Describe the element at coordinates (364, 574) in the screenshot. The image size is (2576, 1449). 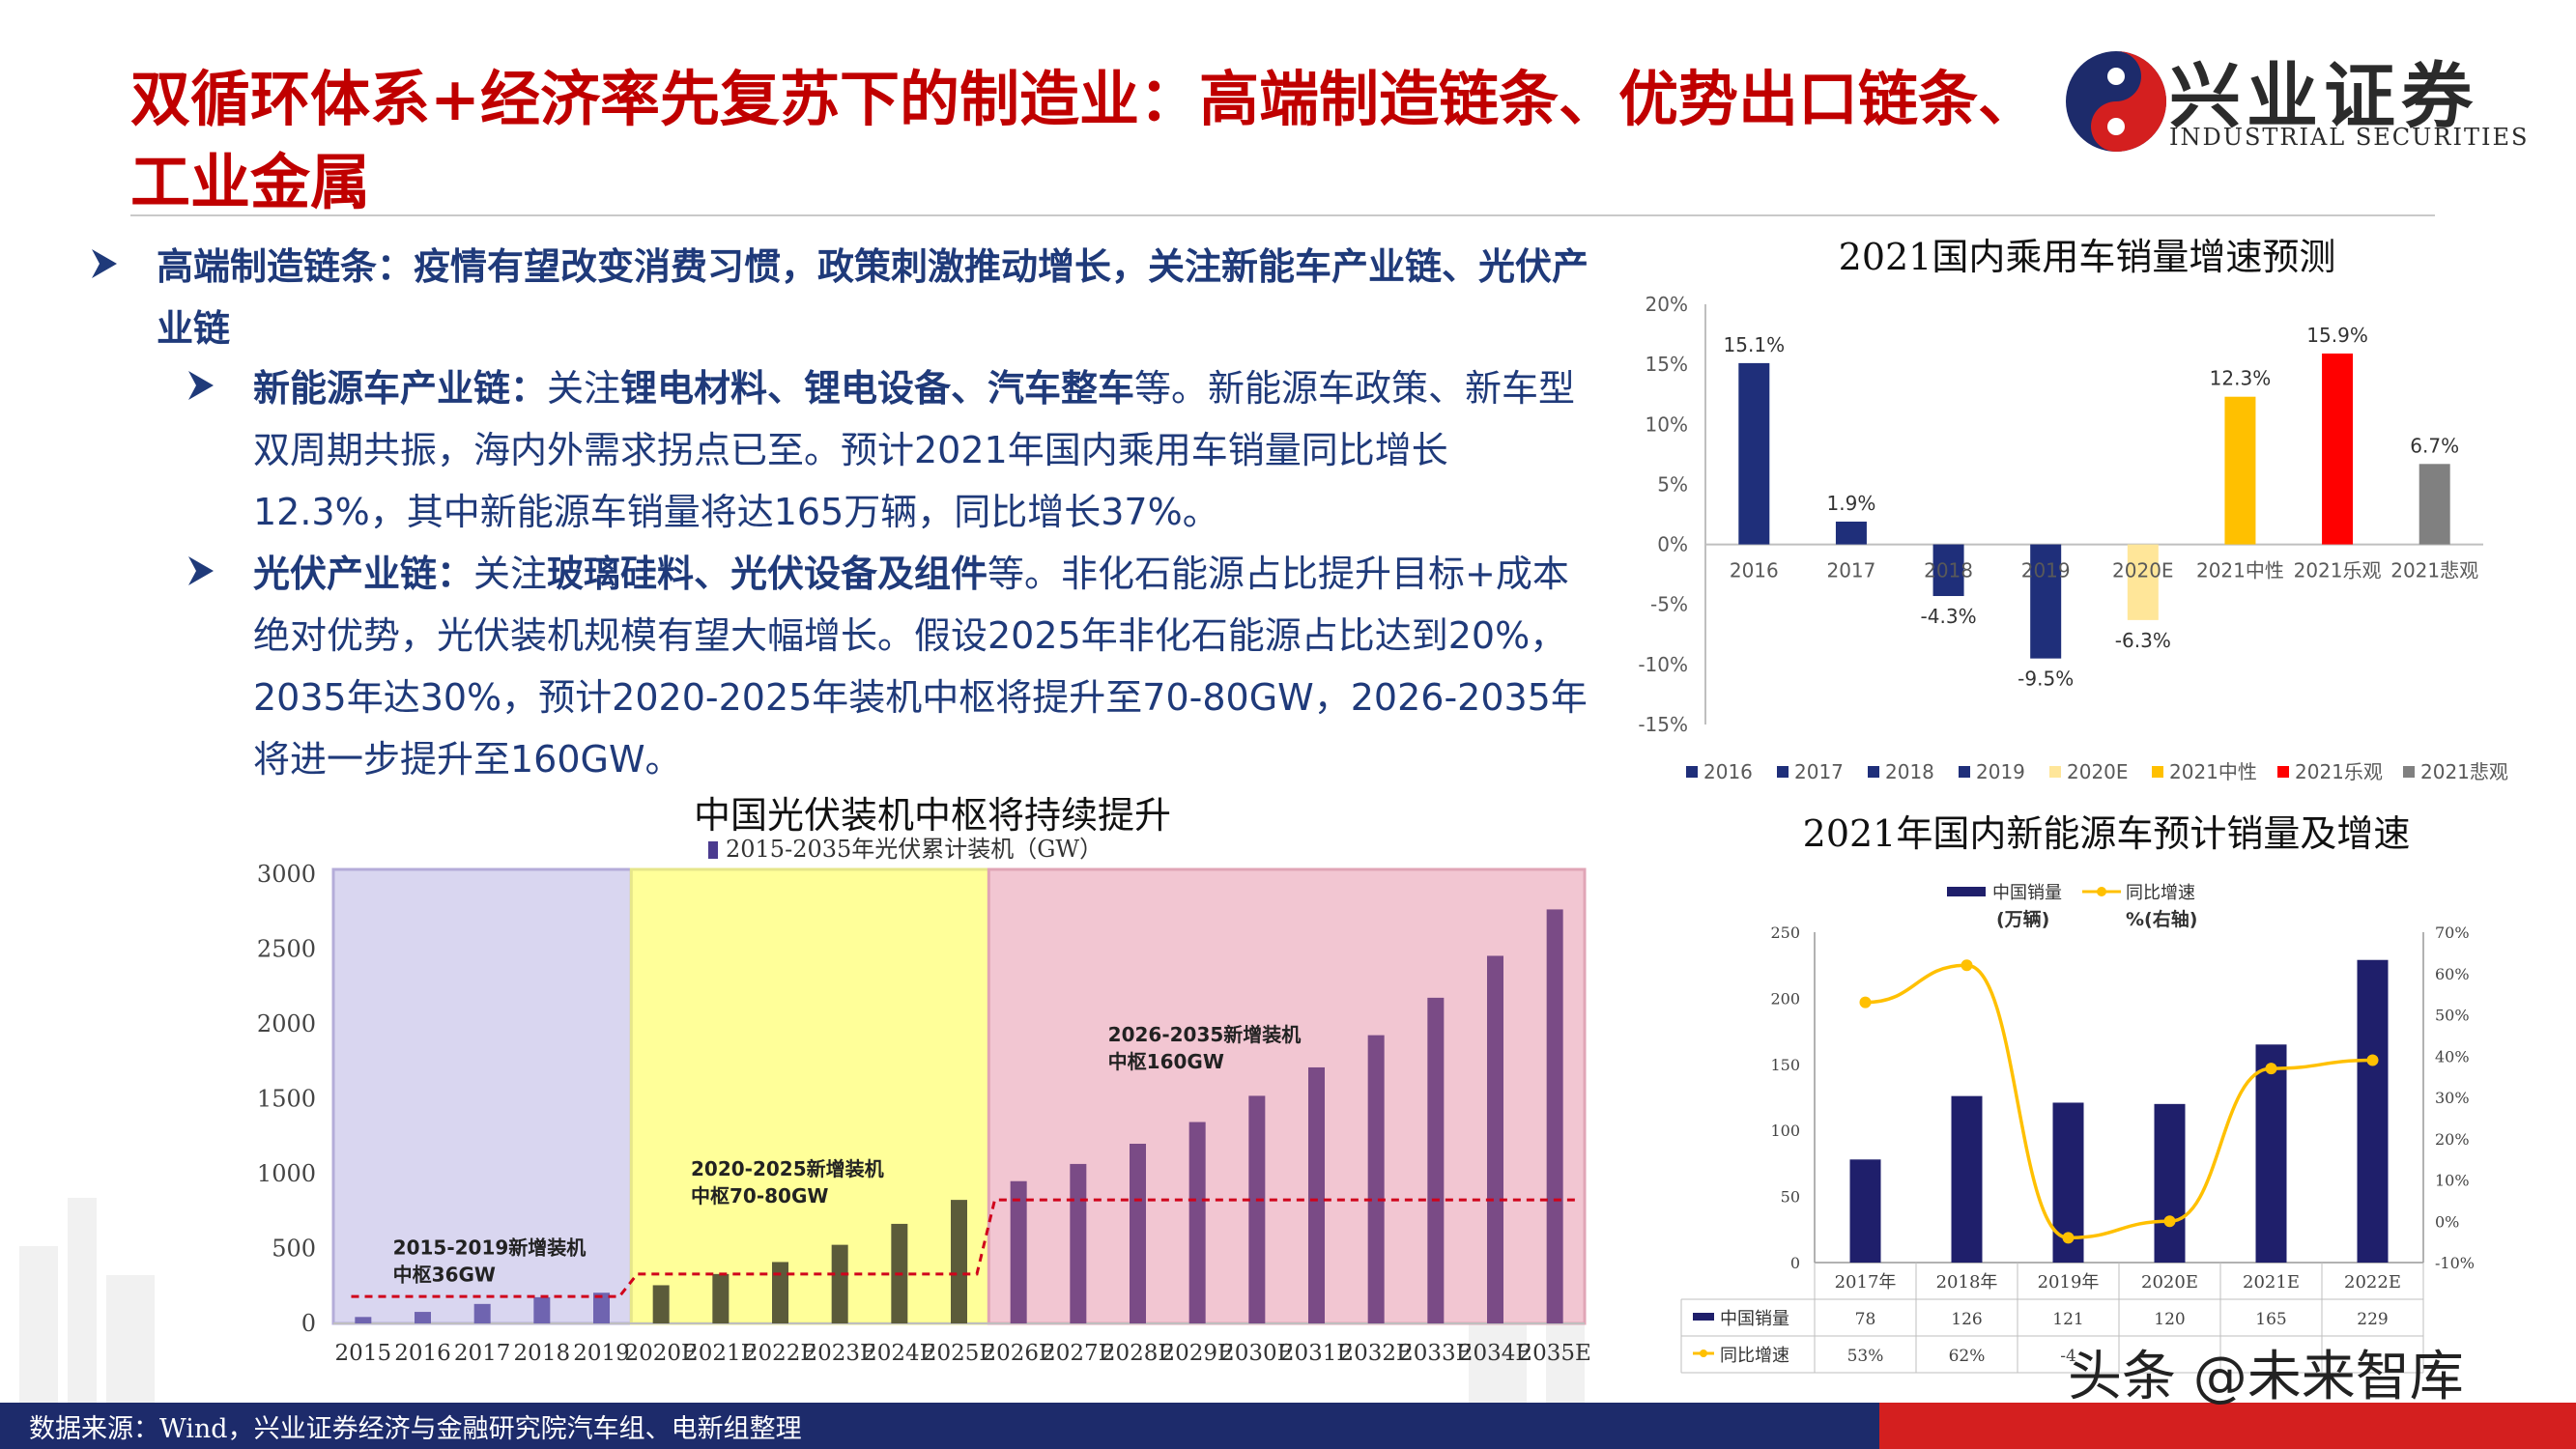
I see `bullet-heading: 光伏产业链：` at that location.